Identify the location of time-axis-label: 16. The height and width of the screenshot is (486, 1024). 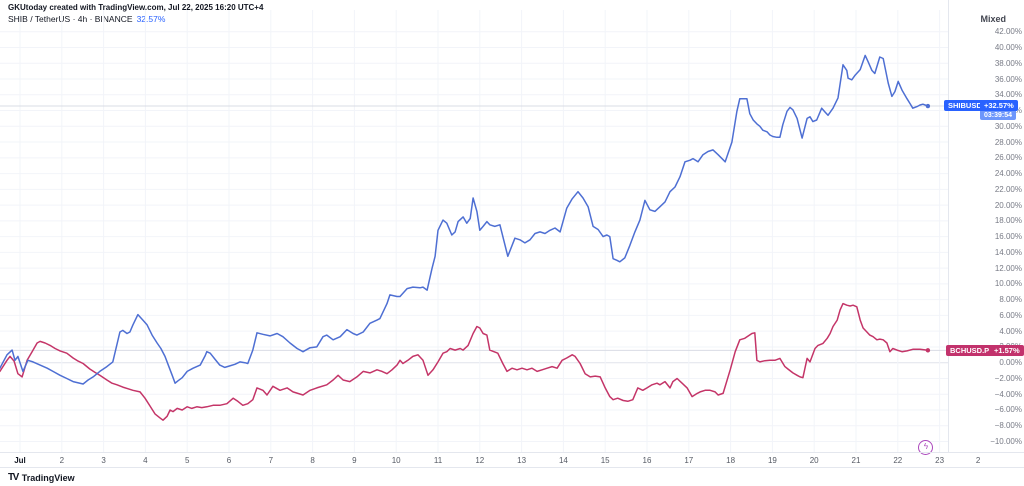
(647, 460).